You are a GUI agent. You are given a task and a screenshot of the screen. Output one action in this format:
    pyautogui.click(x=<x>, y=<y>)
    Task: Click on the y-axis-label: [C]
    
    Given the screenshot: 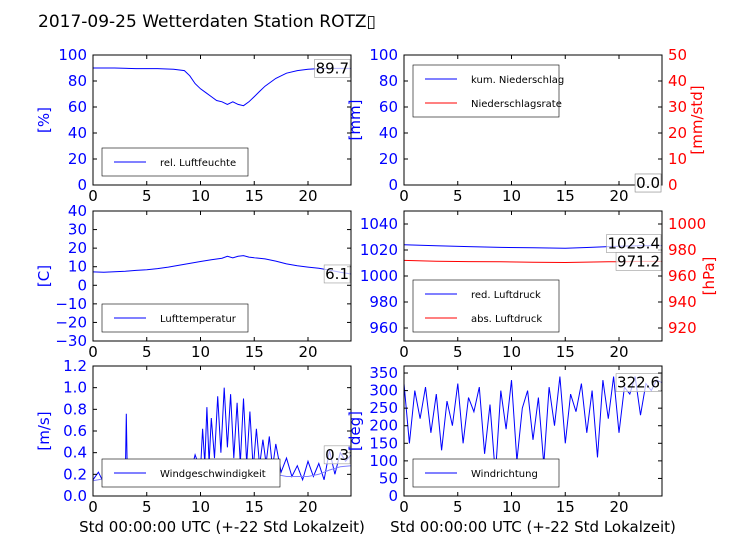 What is the action you would take?
    pyautogui.click(x=44, y=276)
    